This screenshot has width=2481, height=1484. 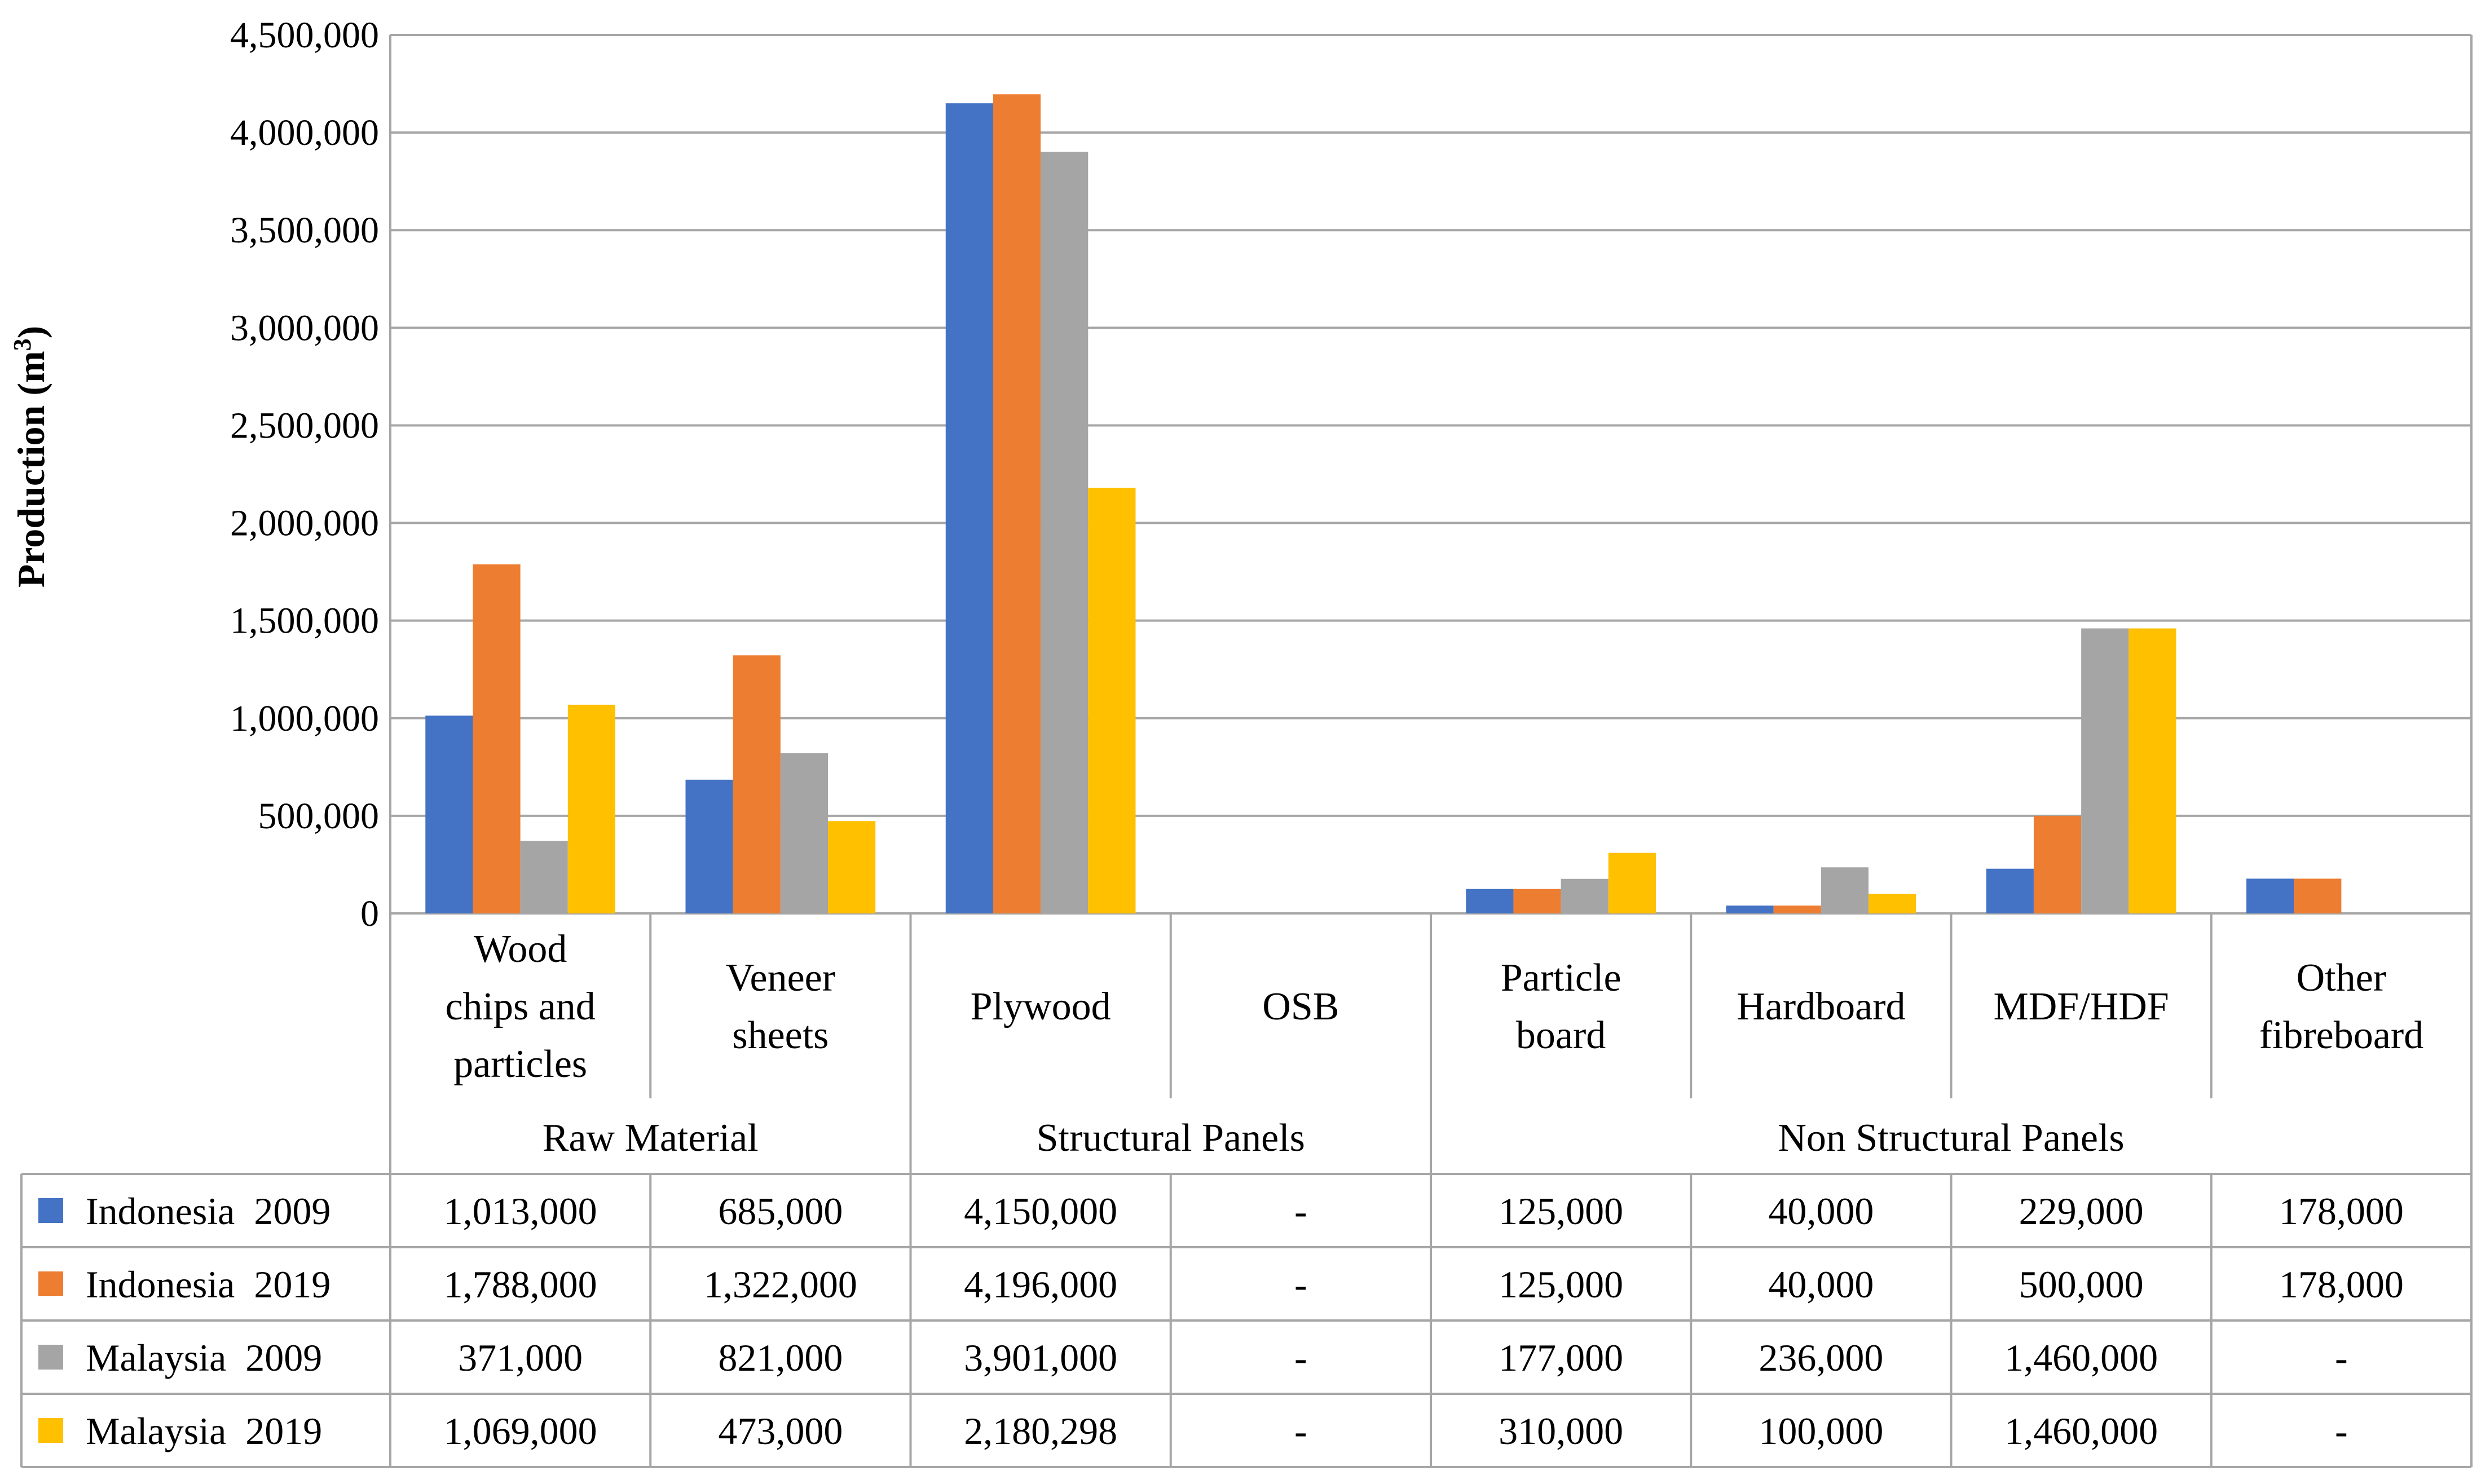 What do you see at coordinates (31, 469) in the screenshot?
I see `y-axis-label-text: Production (m` at bounding box center [31, 469].